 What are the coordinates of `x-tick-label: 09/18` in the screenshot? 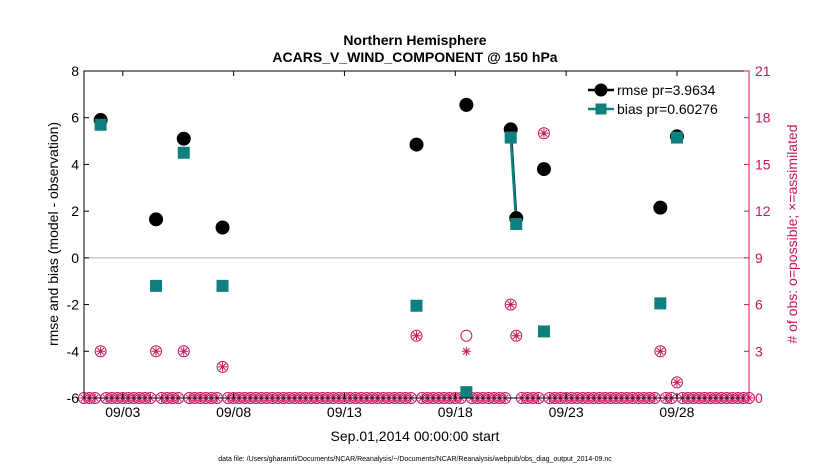 It's located at (455, 412).